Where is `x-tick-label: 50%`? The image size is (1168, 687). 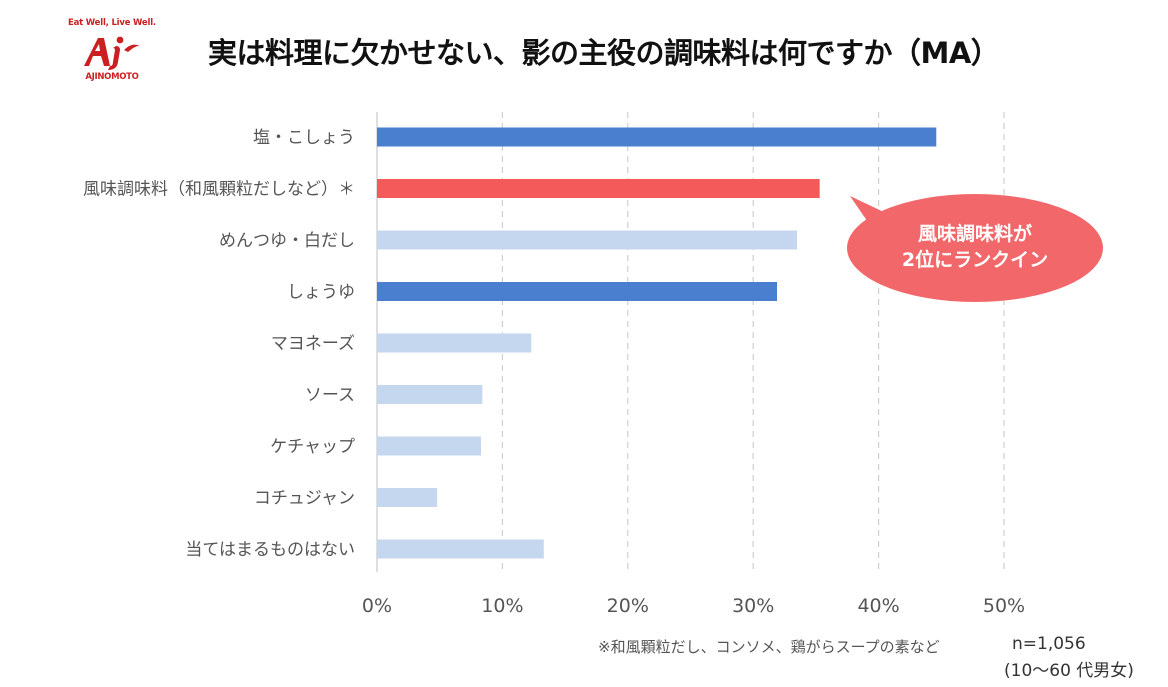 x-tick-label: 50% is located at coordinates (1004, 606).